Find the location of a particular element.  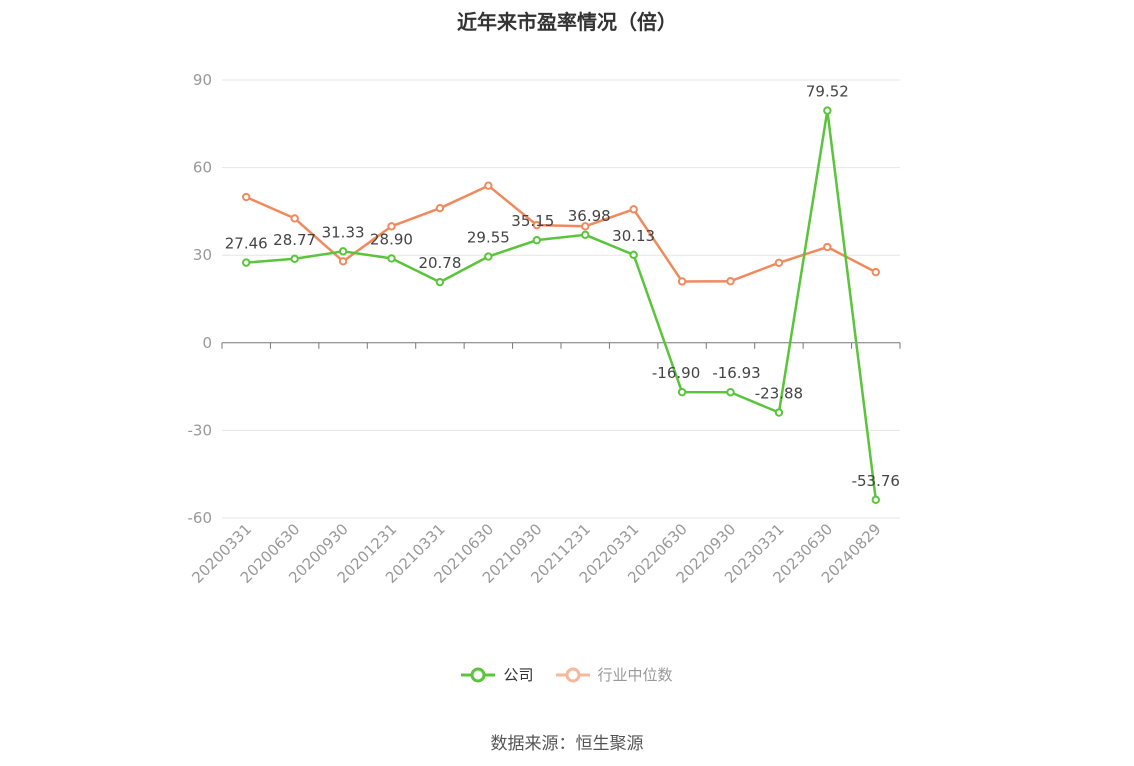

y-tick-label: 60 is located at coordinates (202, 168).